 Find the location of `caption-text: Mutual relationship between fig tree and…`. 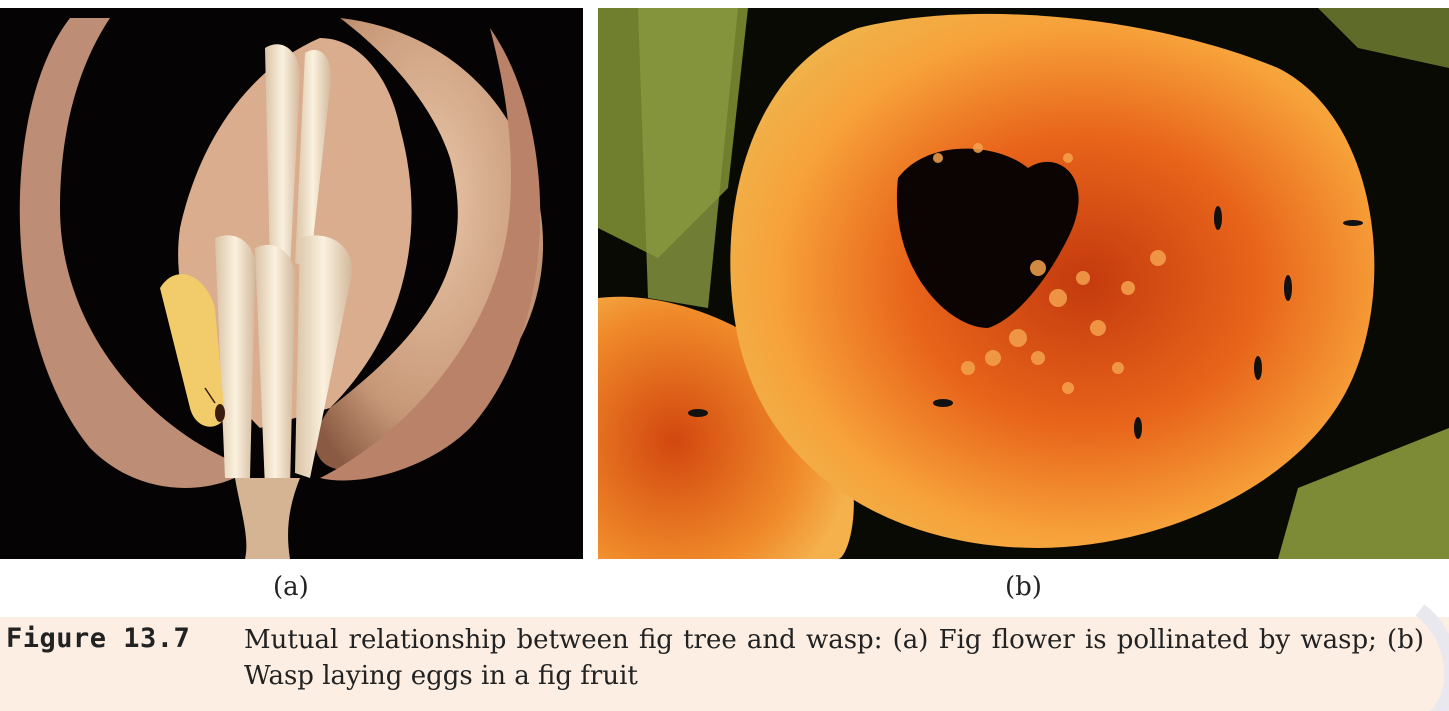

caption-text: Mutual relationship between fig tree and… is located at coordinates (834, 658).